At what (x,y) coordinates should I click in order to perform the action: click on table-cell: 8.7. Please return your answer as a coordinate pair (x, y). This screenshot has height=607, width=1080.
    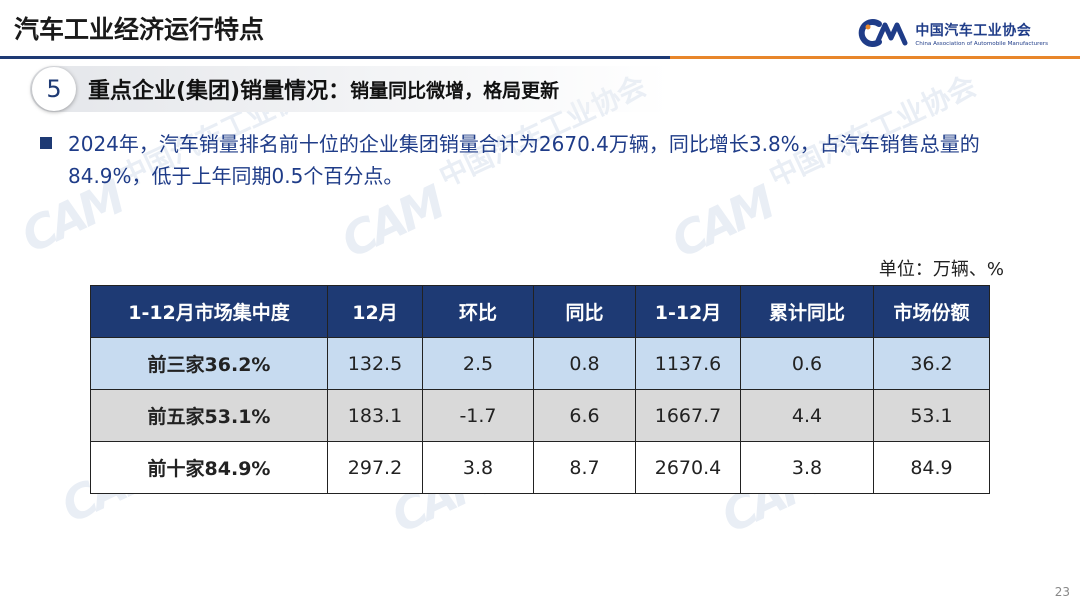
    Looking at the image, I should click on (584, 467).